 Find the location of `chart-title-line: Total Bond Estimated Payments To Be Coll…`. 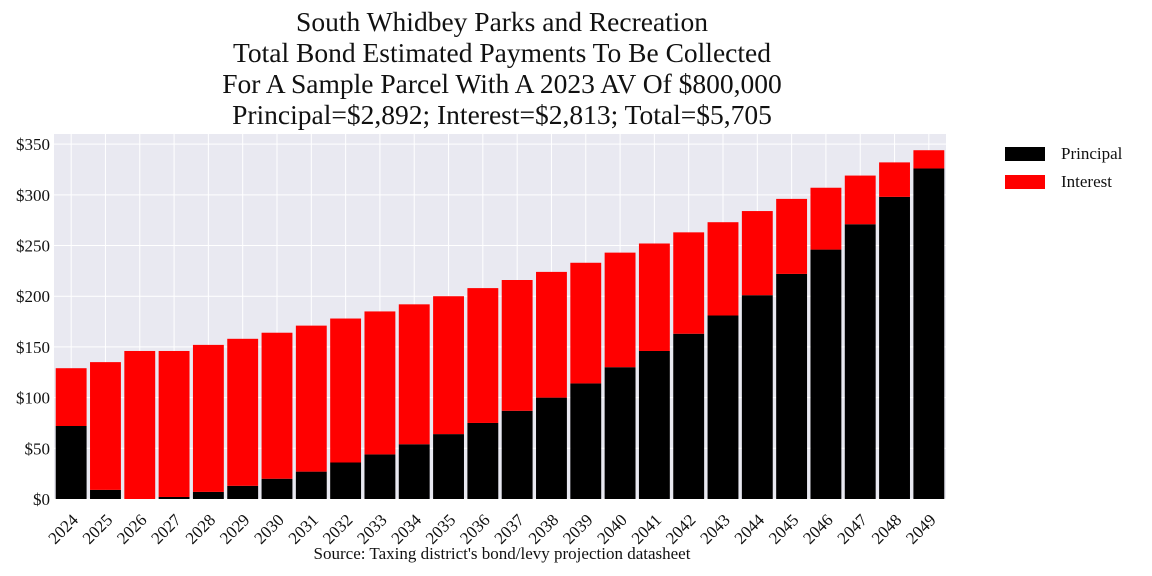

chart-title-line: Total Bond Estimated Payments To Be Coll… is located at coordinates (502, 52).